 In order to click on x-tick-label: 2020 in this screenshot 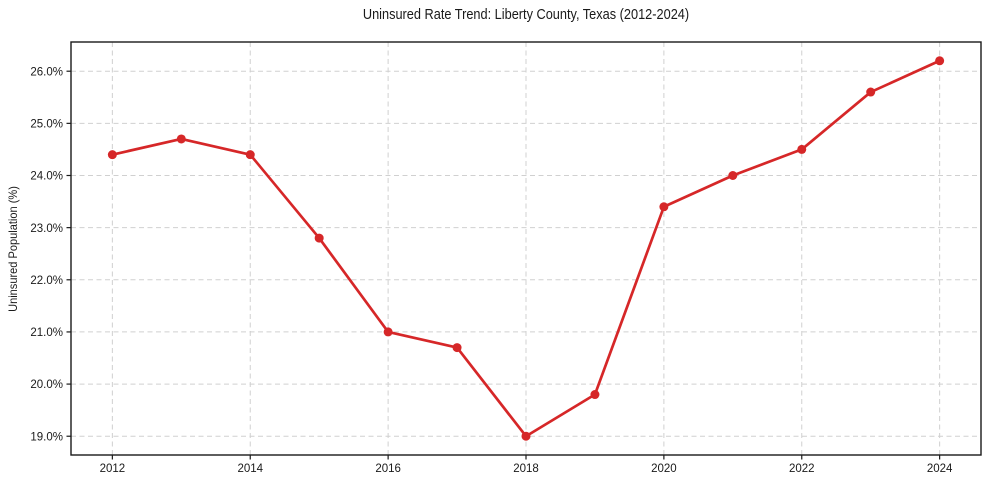, I will do `click(664, 469)`.